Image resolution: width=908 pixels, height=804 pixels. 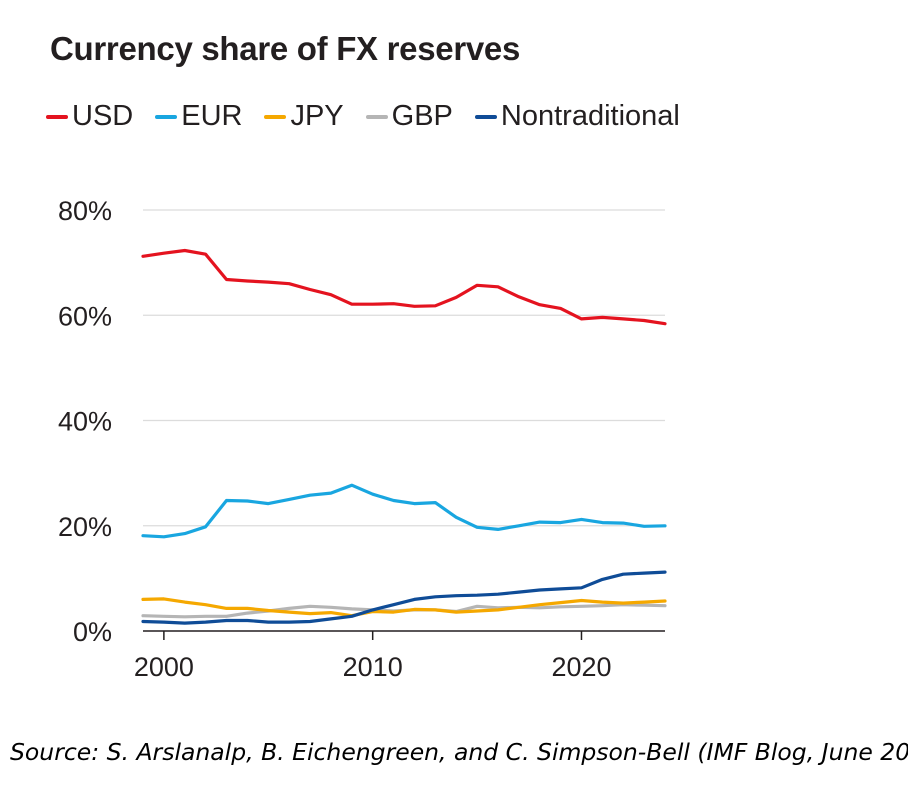 What do you see at coordinates (212, 116) in the screenshot?
I see `legend-label-eur: EUR` at bounding box center [212, 116].